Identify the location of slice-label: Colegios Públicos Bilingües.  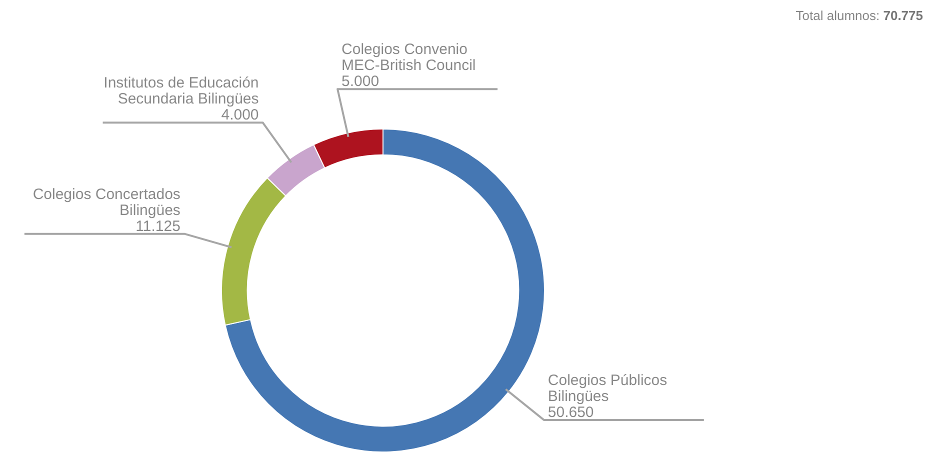
(608, 388).